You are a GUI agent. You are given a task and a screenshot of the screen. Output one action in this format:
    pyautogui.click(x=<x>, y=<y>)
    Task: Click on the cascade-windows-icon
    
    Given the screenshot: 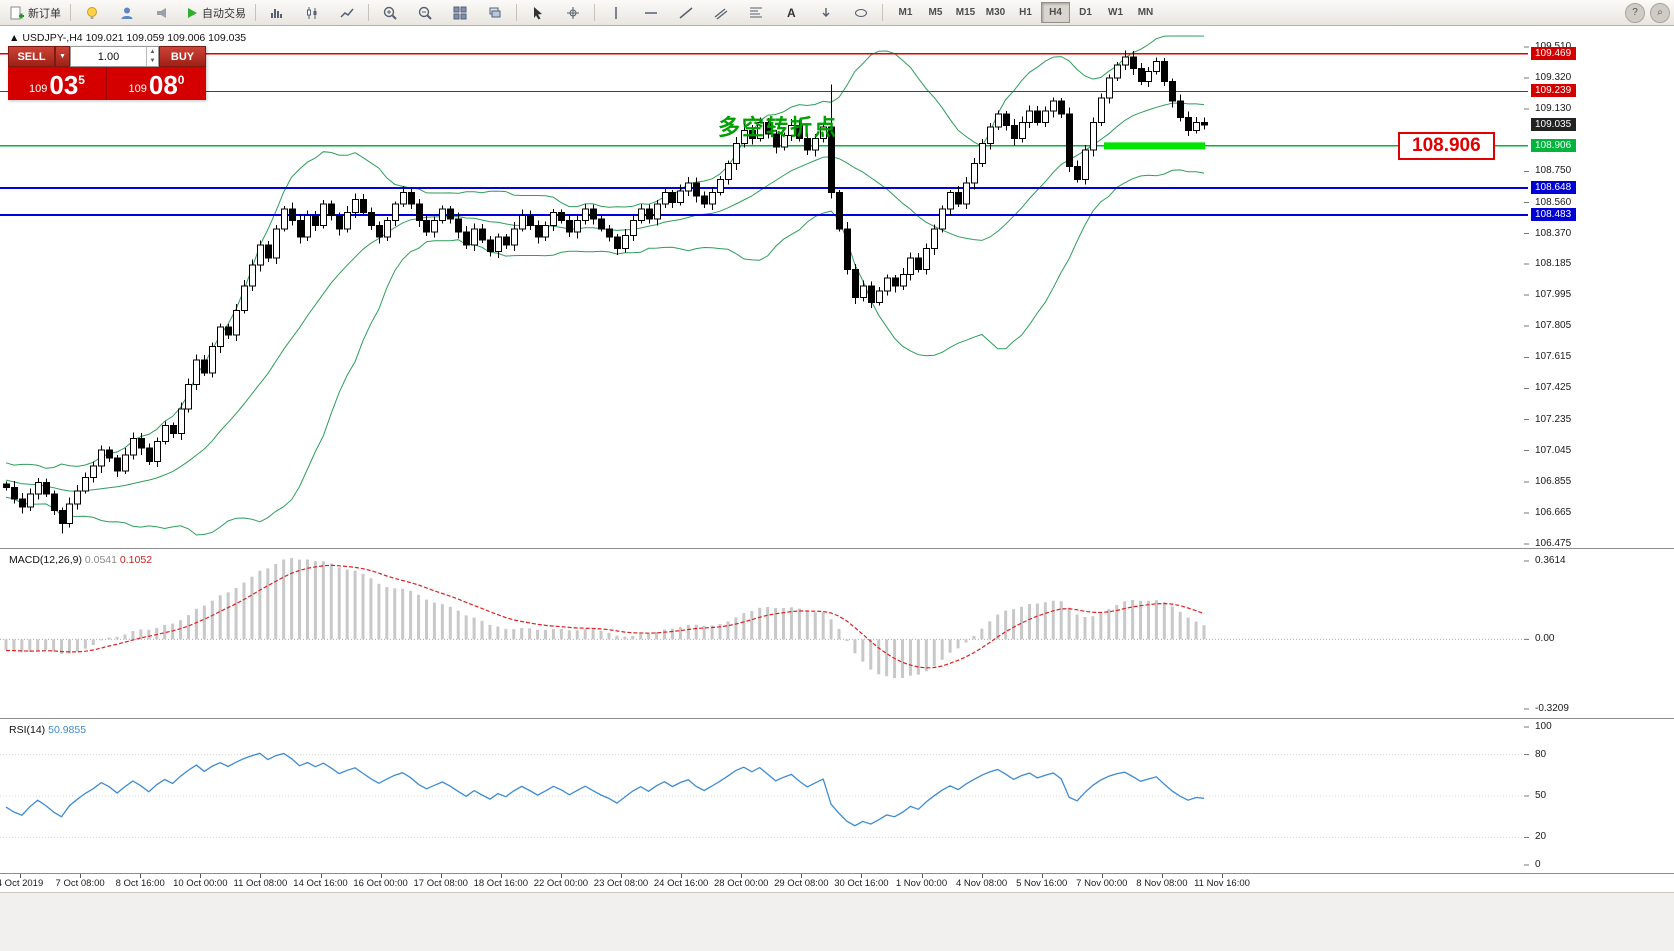 What is the action you would take?
    pyautogui.click(x=495, y=13)
    